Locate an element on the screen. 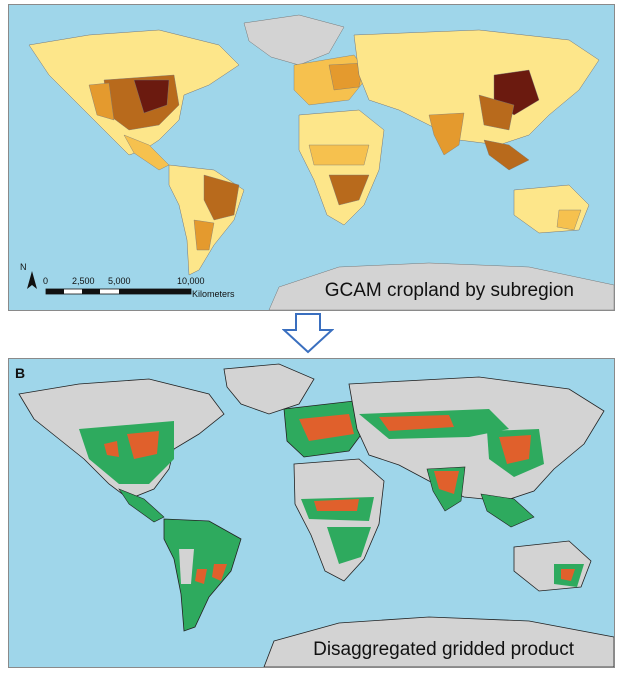 Image resolution: width=620 pixels, height=677 pixels. greenland is located at coordinates (294, 40).